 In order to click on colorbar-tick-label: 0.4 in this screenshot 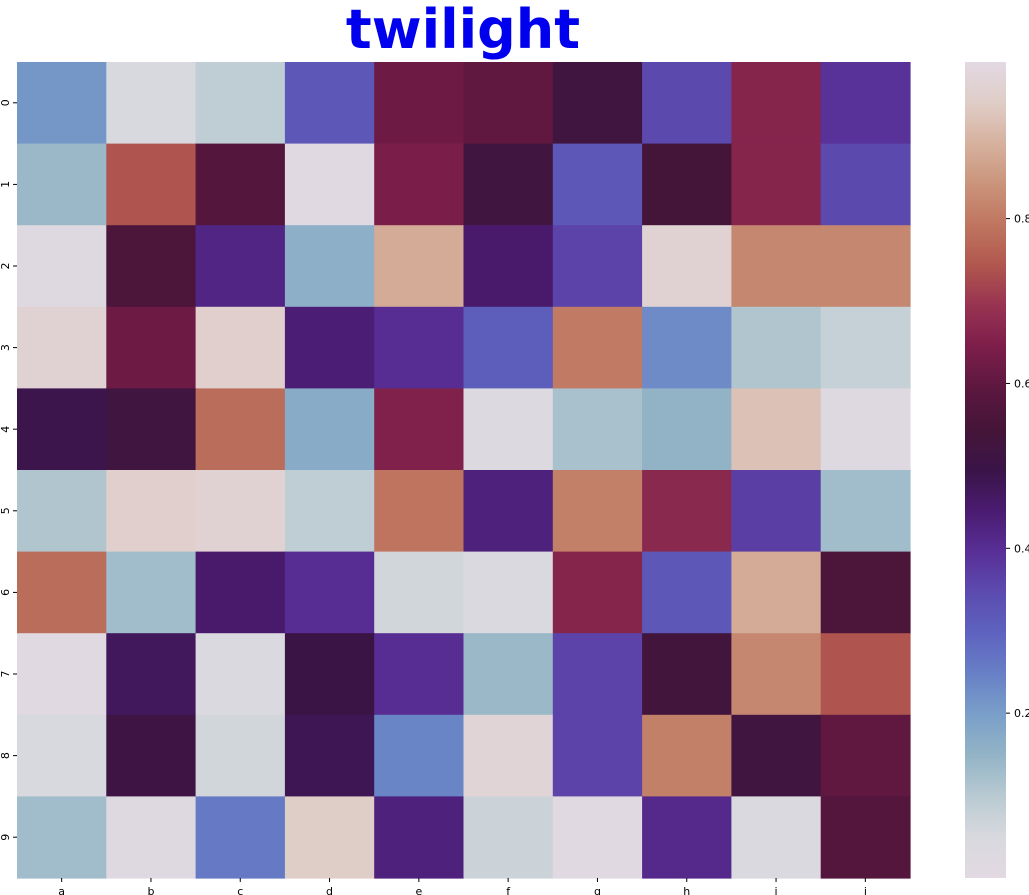, I will do `click(1021, 548)`.